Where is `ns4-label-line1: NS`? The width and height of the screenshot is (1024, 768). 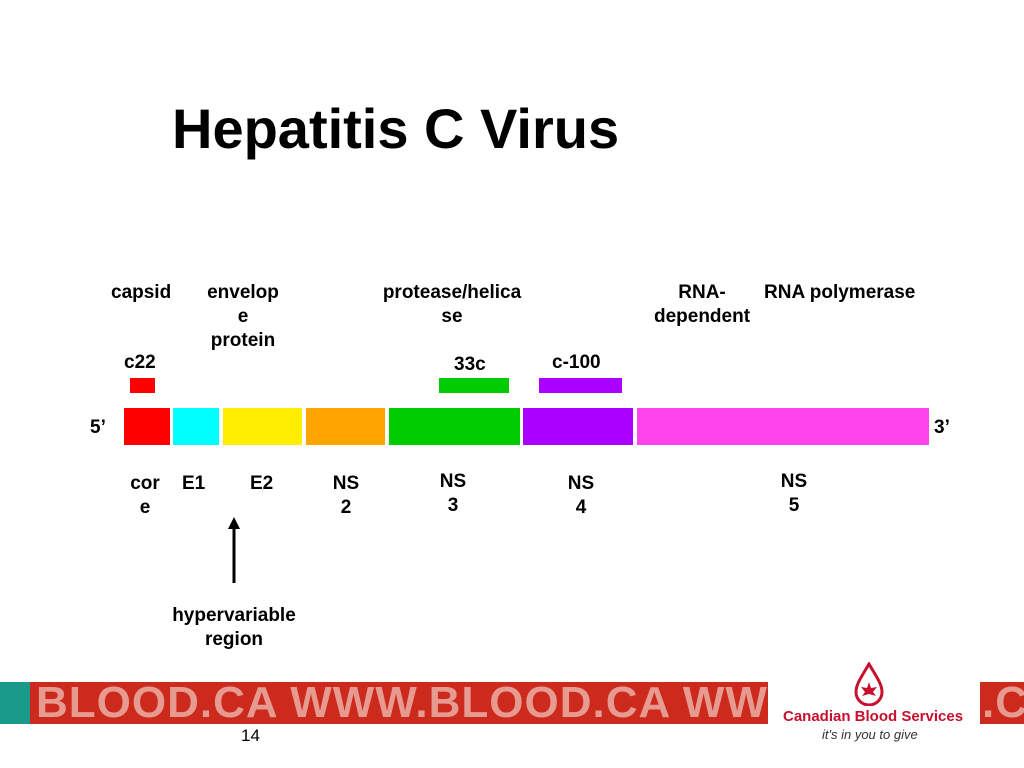
ns4-label-line1: NS is located at coordinates (581, 483).